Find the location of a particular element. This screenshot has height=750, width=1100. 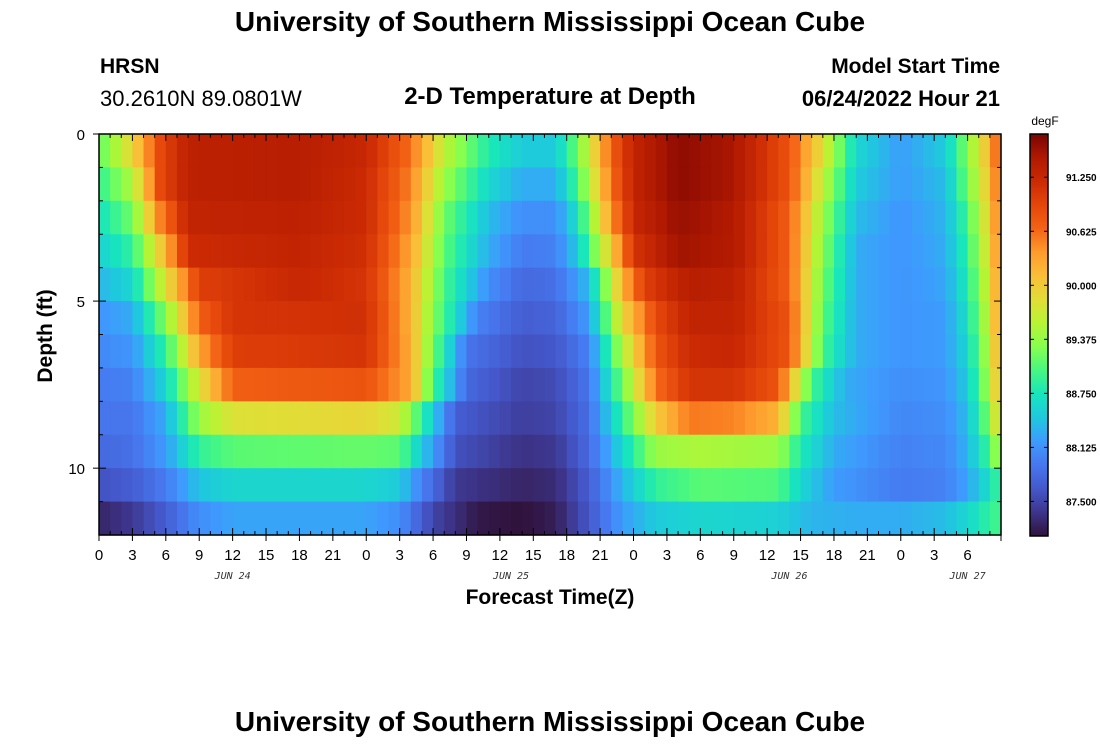

x-tick-label: 3 is located at coordinates (934, 555).